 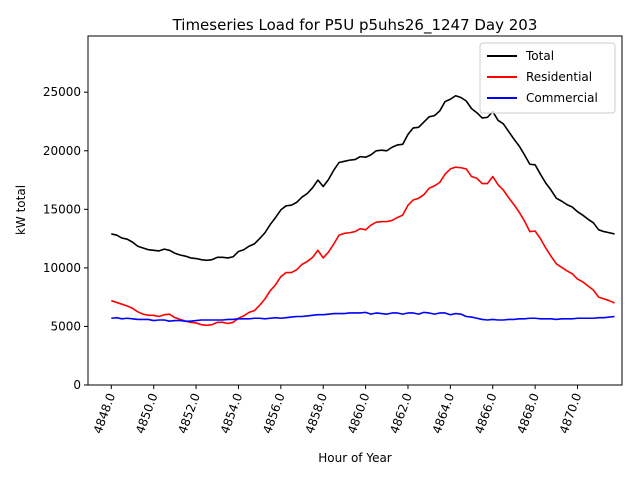 I want to click on legend-label-total: Total, so click(x=539, y=56).